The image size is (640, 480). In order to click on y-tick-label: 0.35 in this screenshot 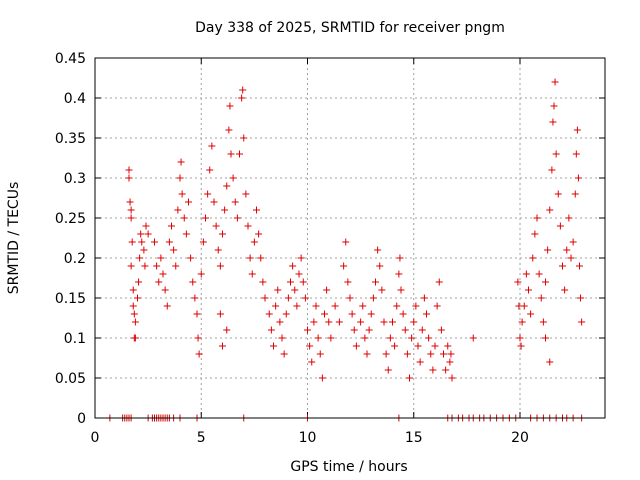, I will do `click(70, 139)`.